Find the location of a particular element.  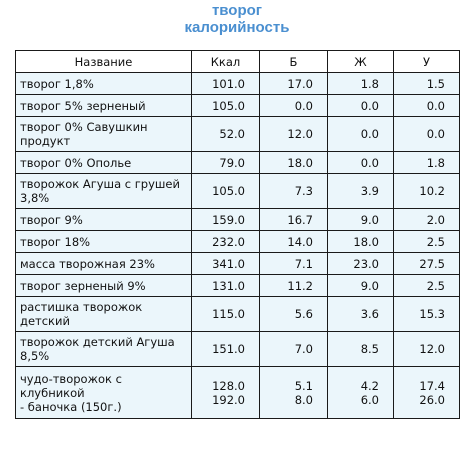

cell-kcal-line: 151.0 is located at coordinates (228, 349).